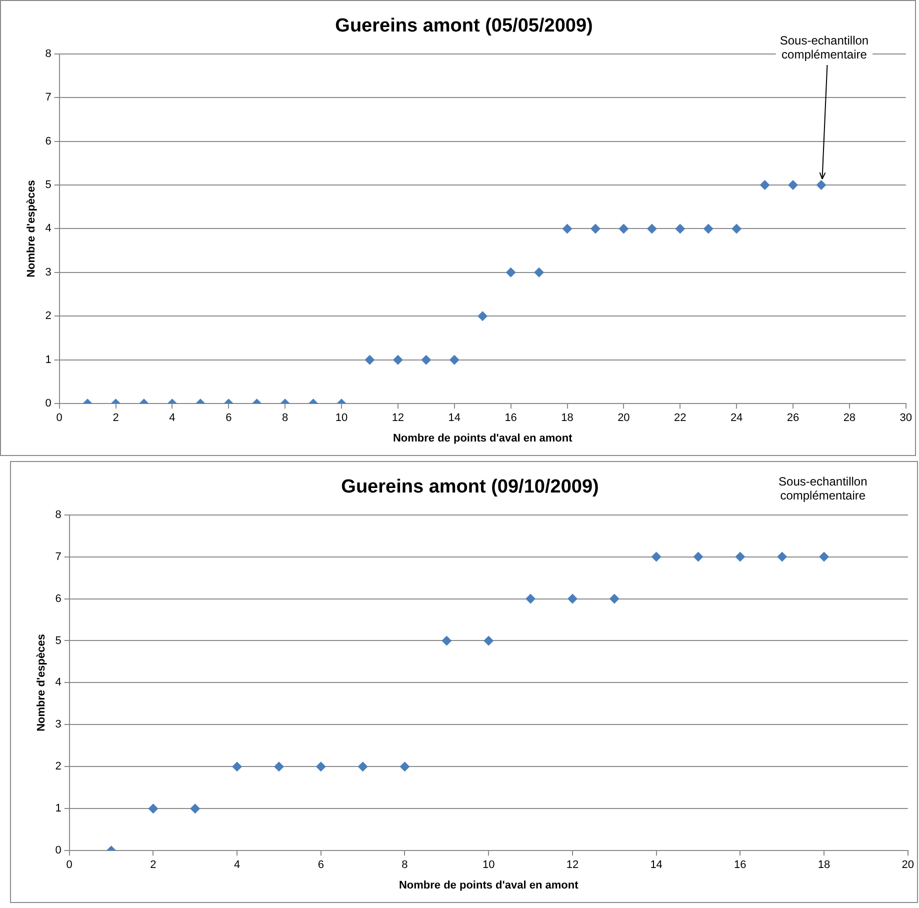 This screenshot has width=919, height=908. What do you see at coordinates (849, 418) in the screenshot?
I see `x-tick-label: 28` at bounding box center [849, 418].